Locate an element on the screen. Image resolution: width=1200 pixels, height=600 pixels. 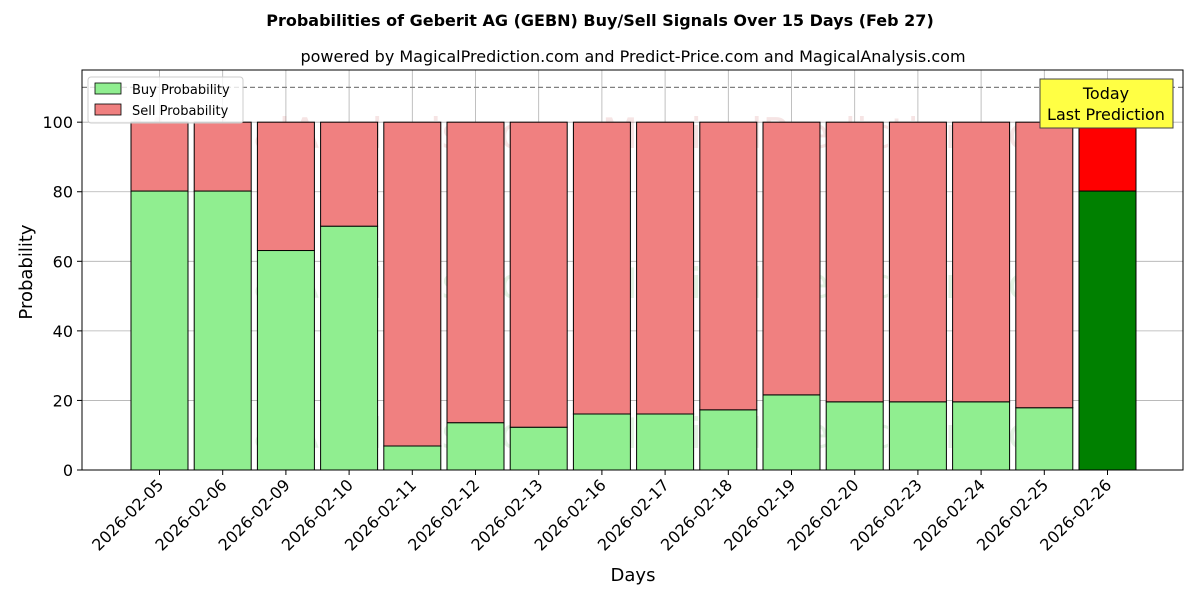
y-axis: 0 20 40 60 80 100 is located at coordinates (62, 296).